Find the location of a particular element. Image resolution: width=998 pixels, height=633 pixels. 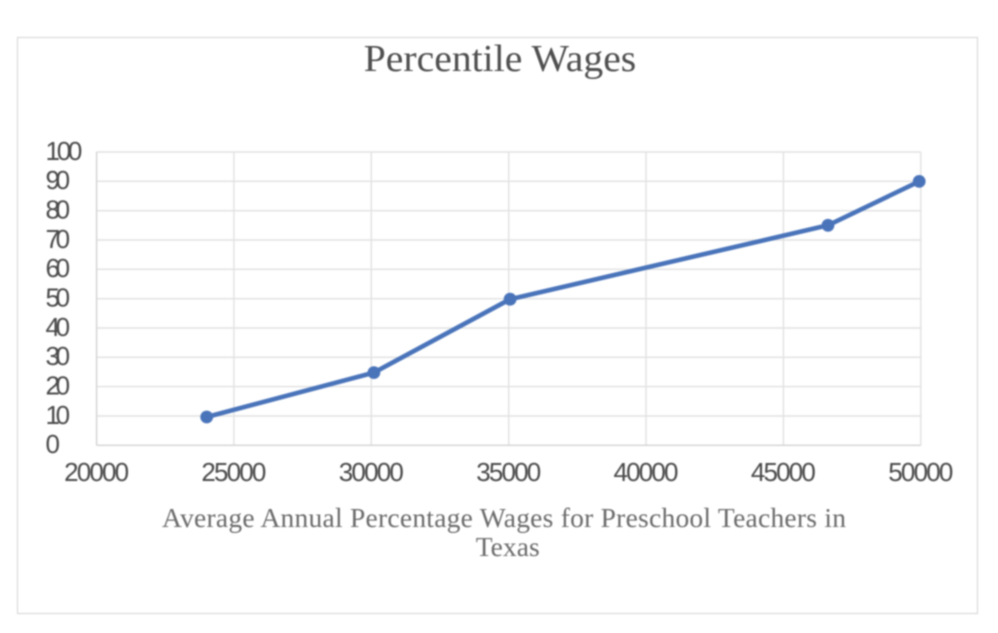

svg-text: 45000 is located at coordinates (783, 472).